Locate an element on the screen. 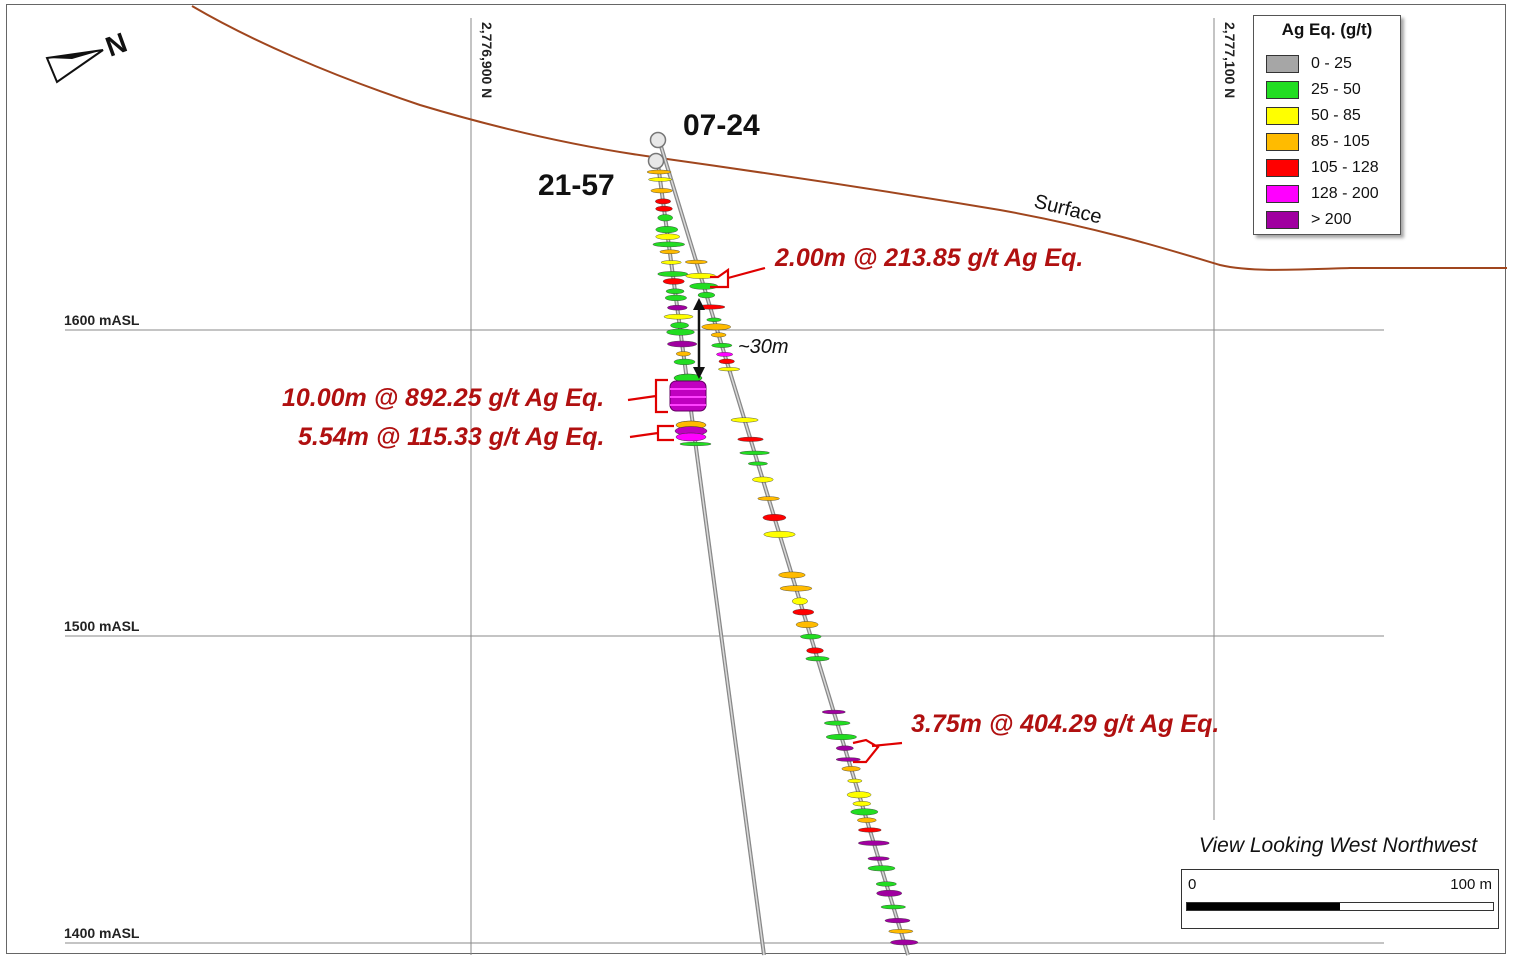  legend-label: 85 - 105 is located at coordinates (1340, 141).